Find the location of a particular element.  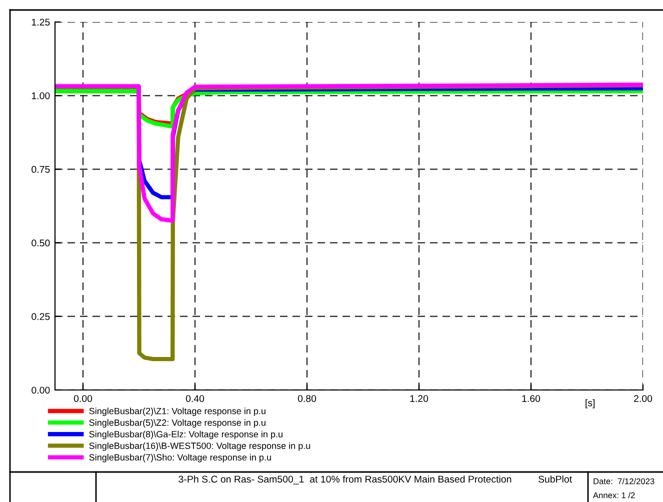

x-tick-label: 0.40 is located at coordinates (195, 398).